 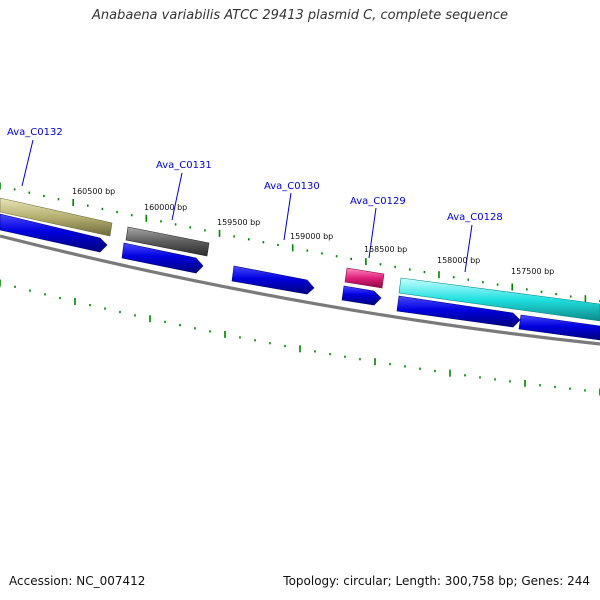 I want to click on cds-arrow-ava-c0132, so click(x=54, y=233).